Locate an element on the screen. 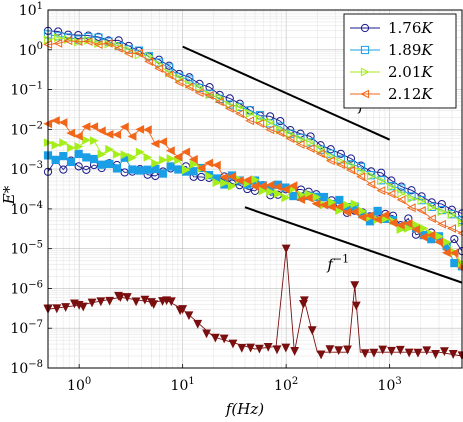  x-tick-label: 10³ is located at coordinates (390, 385).